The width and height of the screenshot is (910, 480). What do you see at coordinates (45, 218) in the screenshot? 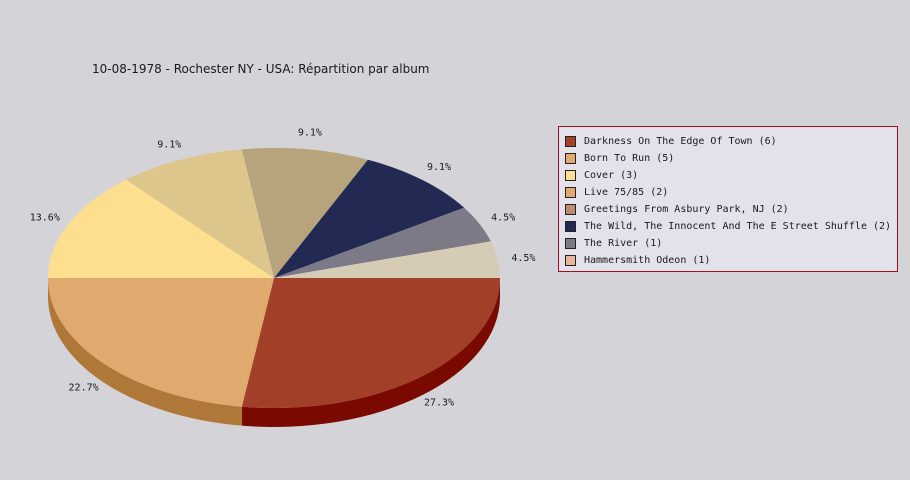
I see `pie-percent-label-2: 13.6%` at bounding box center [45, 218].